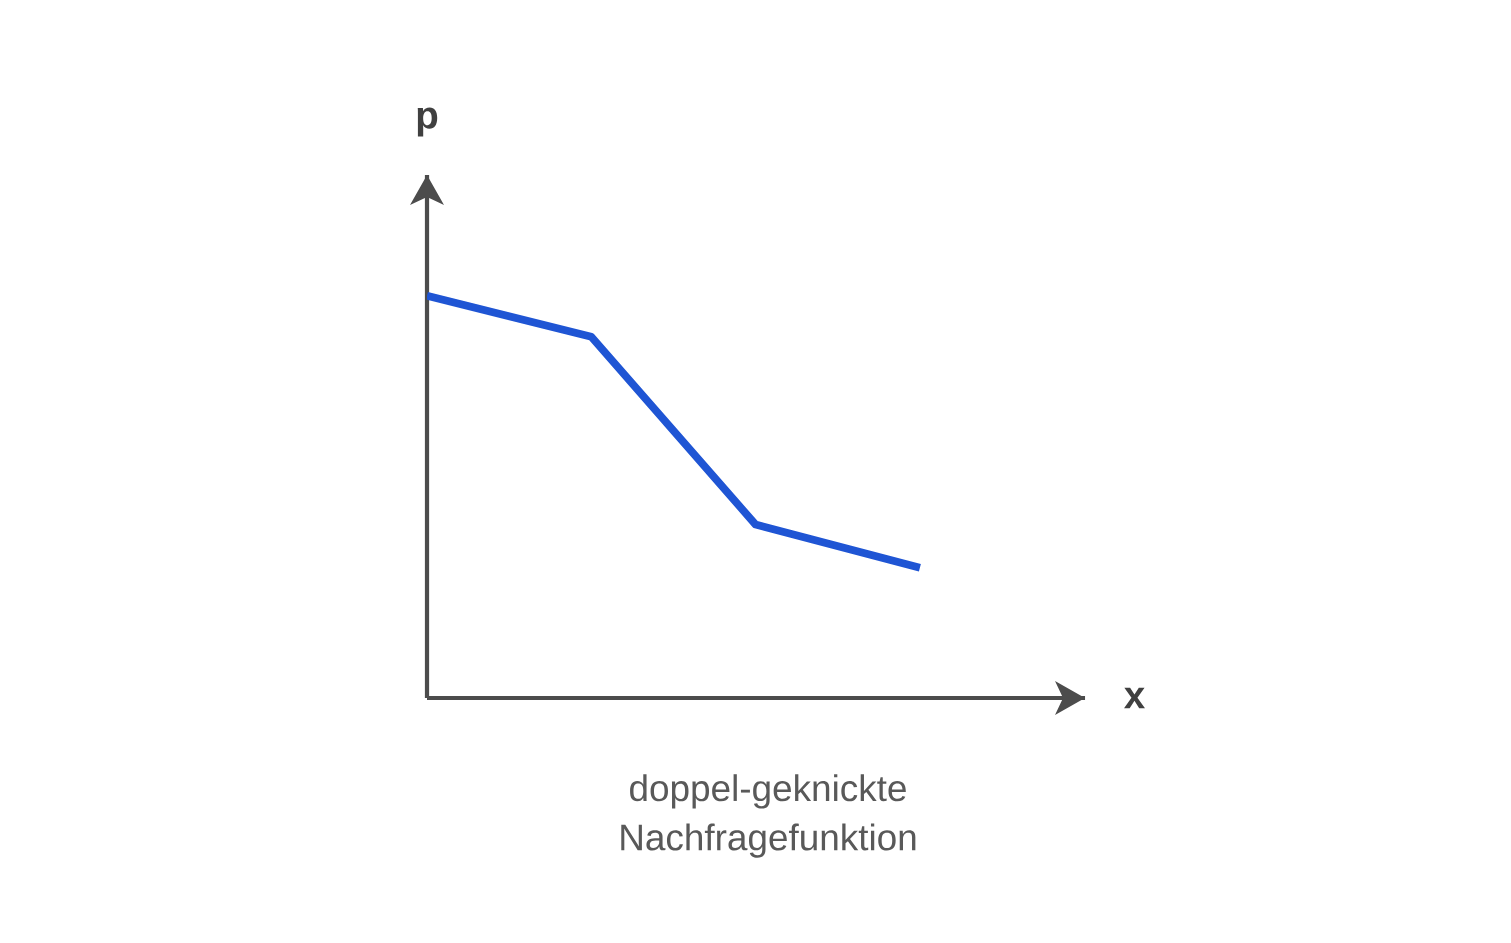  Describe the element at coordinates (1134, 698) in the screenshot. I see `x-axis-title: x` at that location.